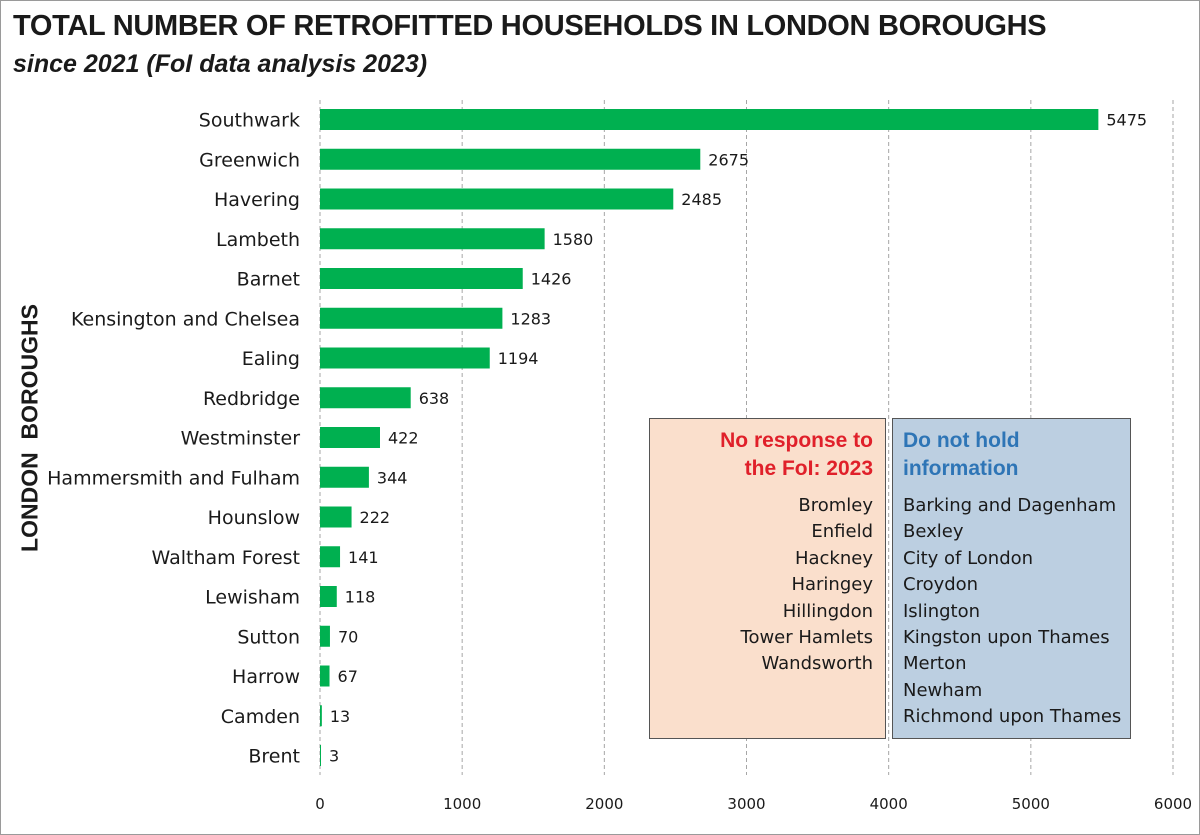 Image resolution: width=1200 pixels, height=835 pixels. I want to click on category-label: Camden, so click(260, 717).